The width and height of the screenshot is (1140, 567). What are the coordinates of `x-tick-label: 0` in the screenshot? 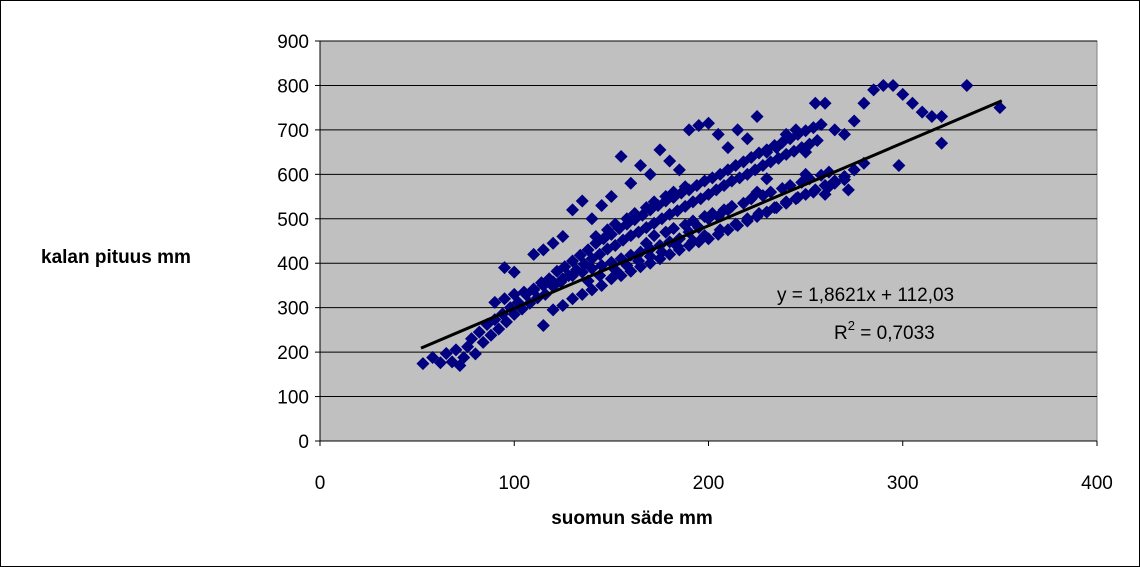 It's located at (320, 483).